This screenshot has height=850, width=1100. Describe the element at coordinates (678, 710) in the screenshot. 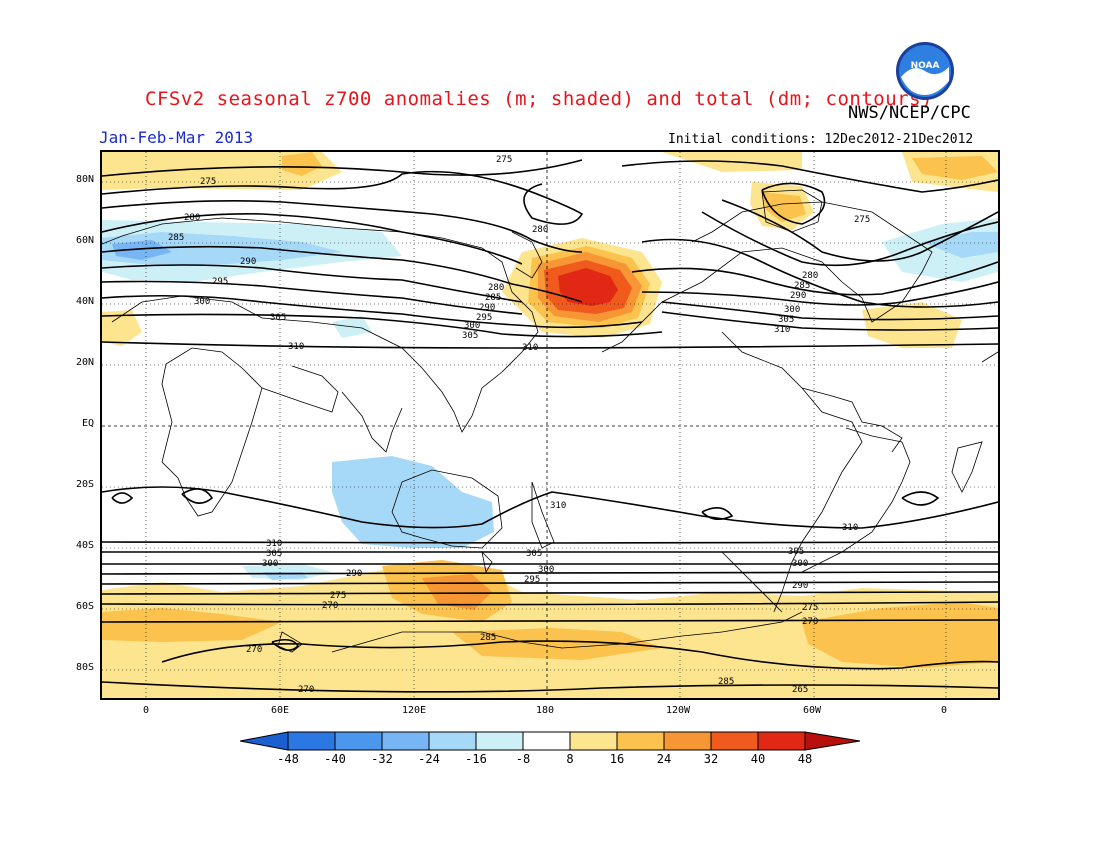

I see `lon-label: 120W` at that location.